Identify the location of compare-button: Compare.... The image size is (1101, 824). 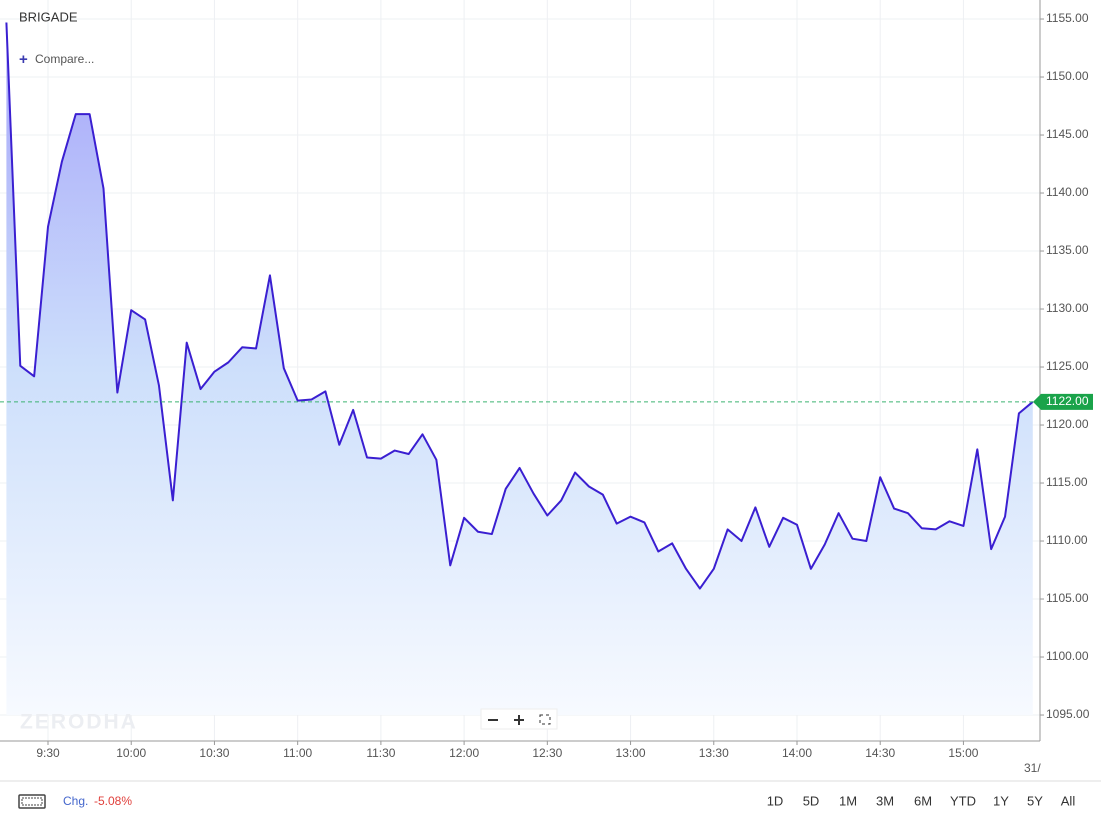
(64, 59).